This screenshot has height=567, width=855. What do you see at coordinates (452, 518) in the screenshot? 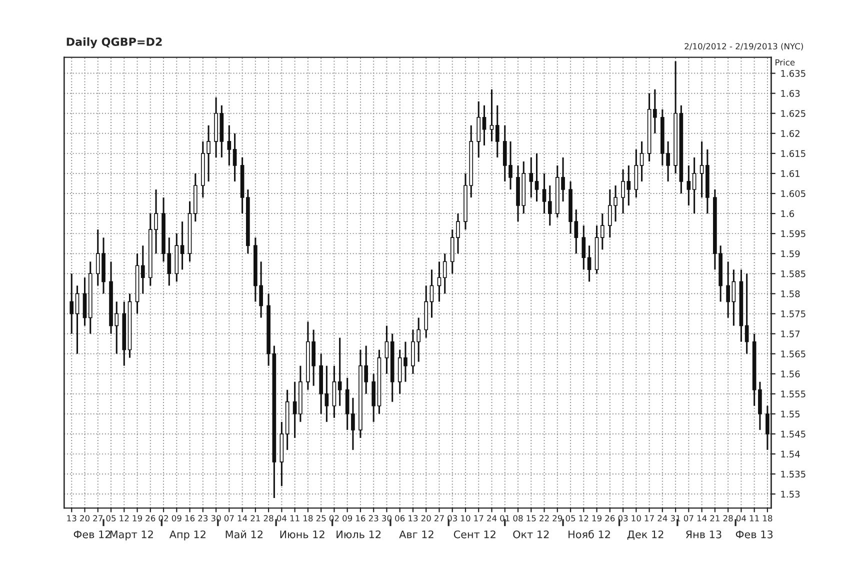
I see `x-tick-label: 03` at bounding box center [452, 518].